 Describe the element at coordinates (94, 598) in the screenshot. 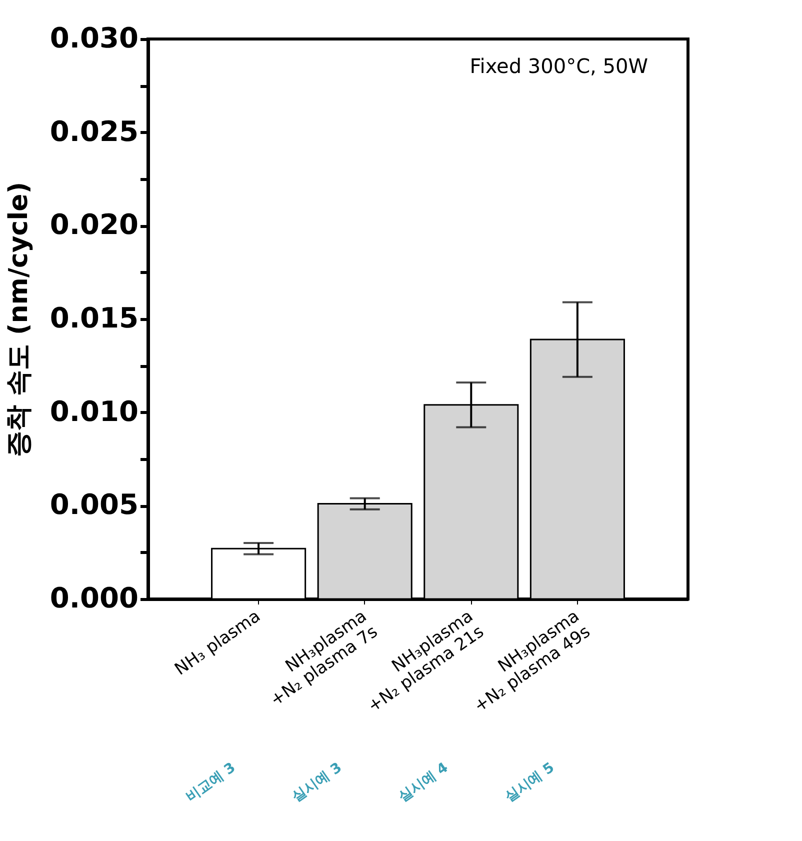

I see `y-tick-label: 0.000` at that location.